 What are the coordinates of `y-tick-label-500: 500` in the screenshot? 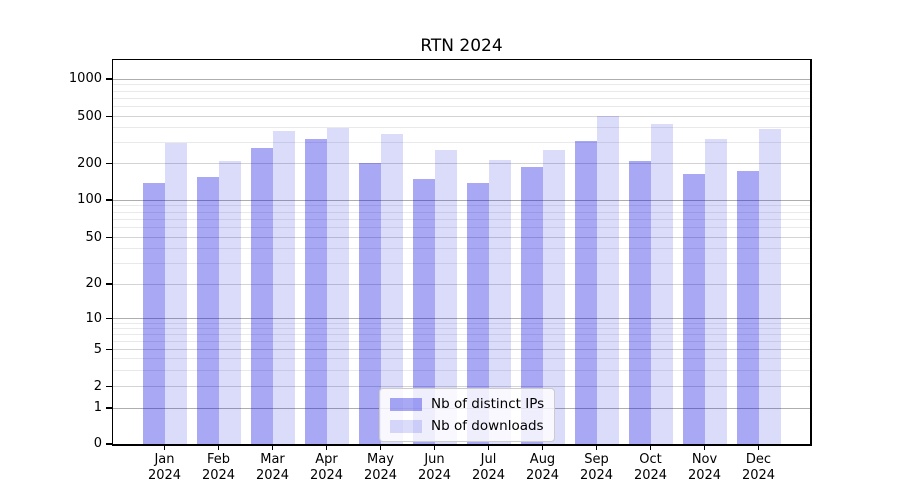 It's located at (89, 116).